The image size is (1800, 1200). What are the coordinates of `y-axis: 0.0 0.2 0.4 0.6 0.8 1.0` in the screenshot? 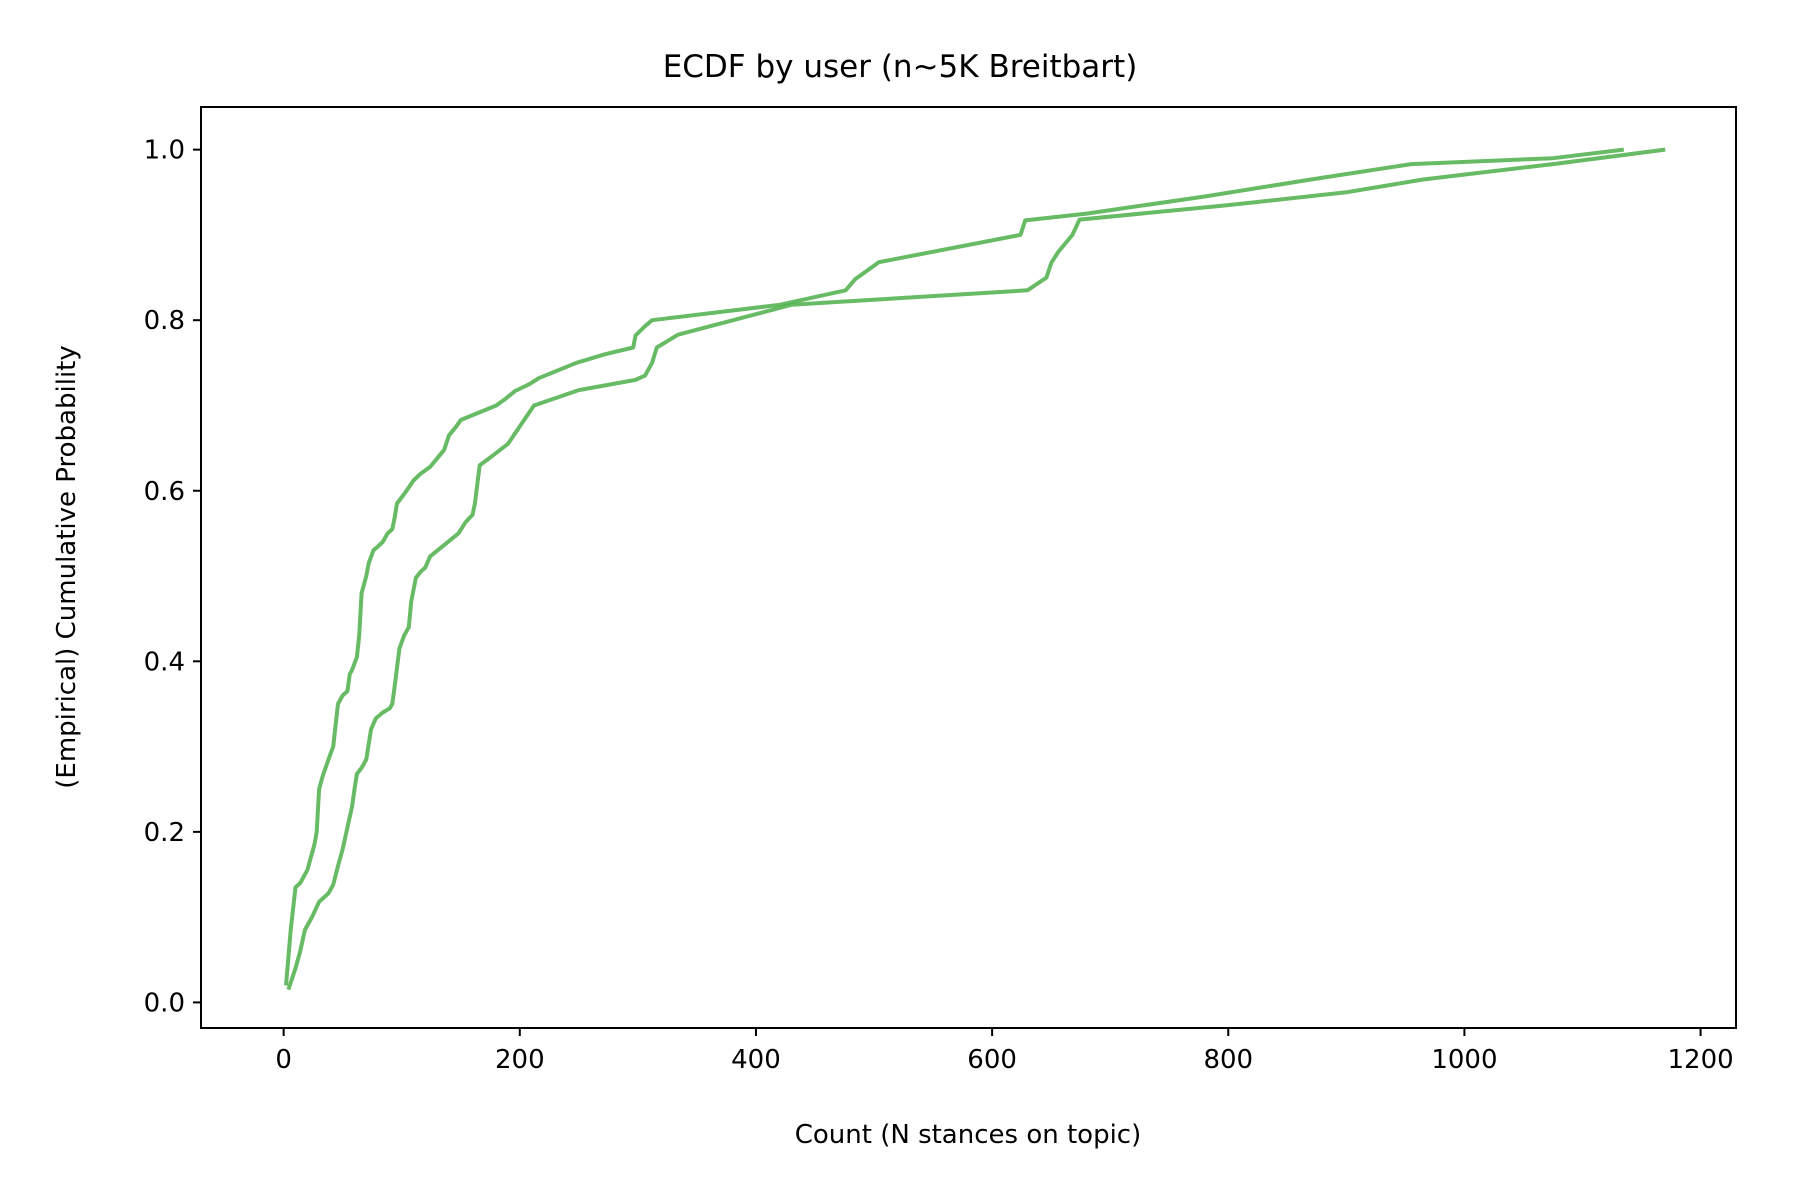 It's located at (172, 577).